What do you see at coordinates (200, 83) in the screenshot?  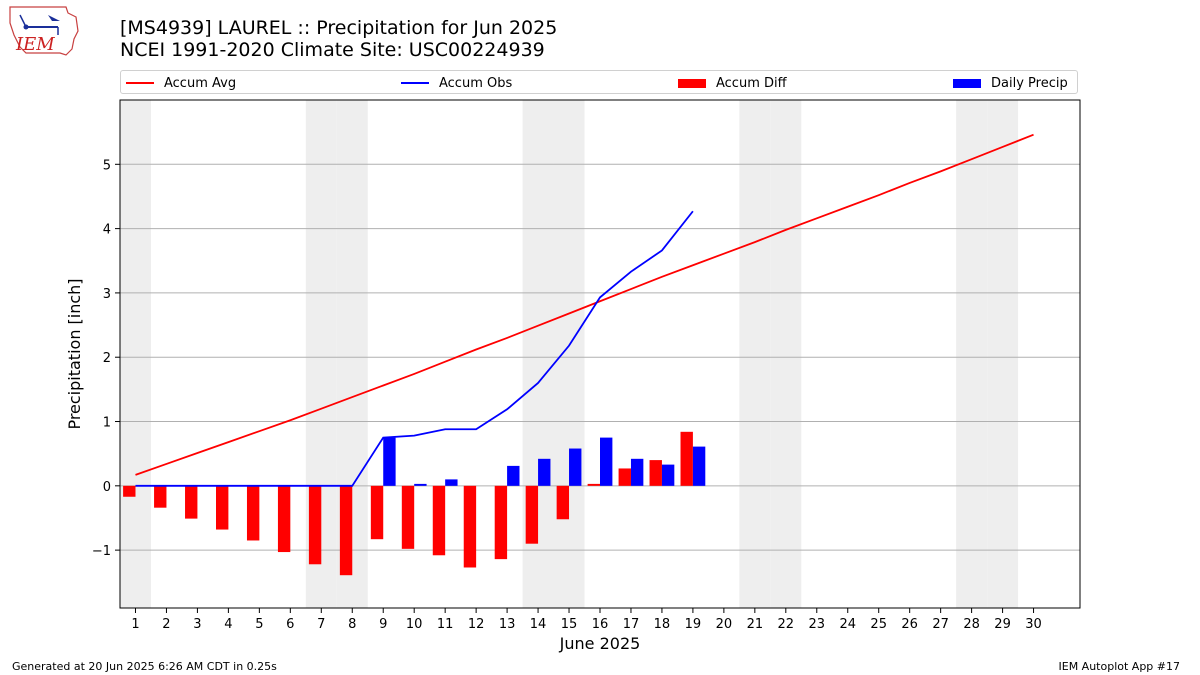 I see `legend-label: Accum Avg` at bounding box center [200, 83].